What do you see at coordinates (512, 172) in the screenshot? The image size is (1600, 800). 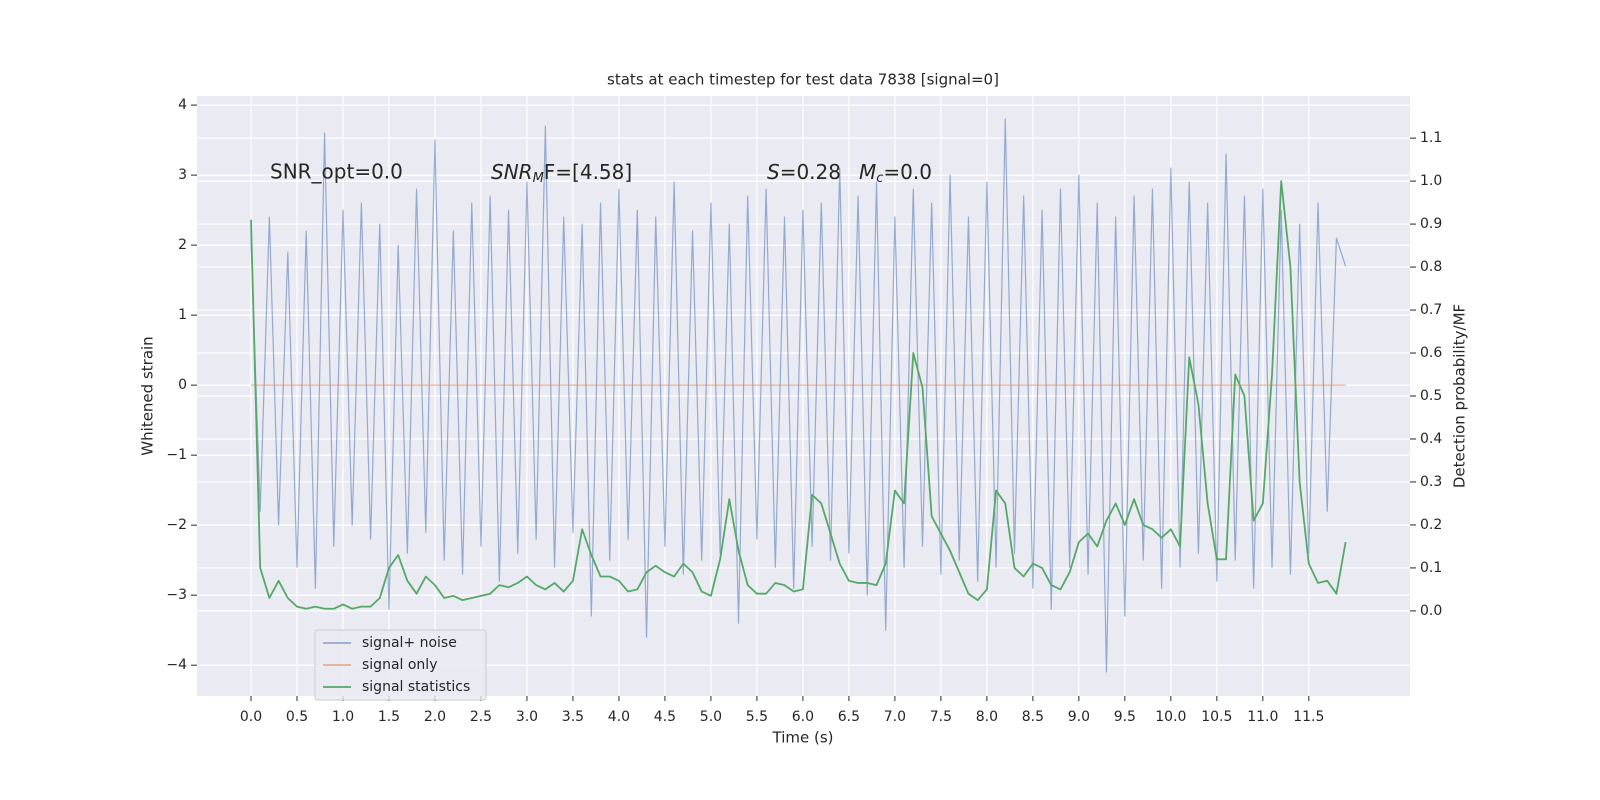 I see `annotation-base: SNR` at bounding box center [512, 172].